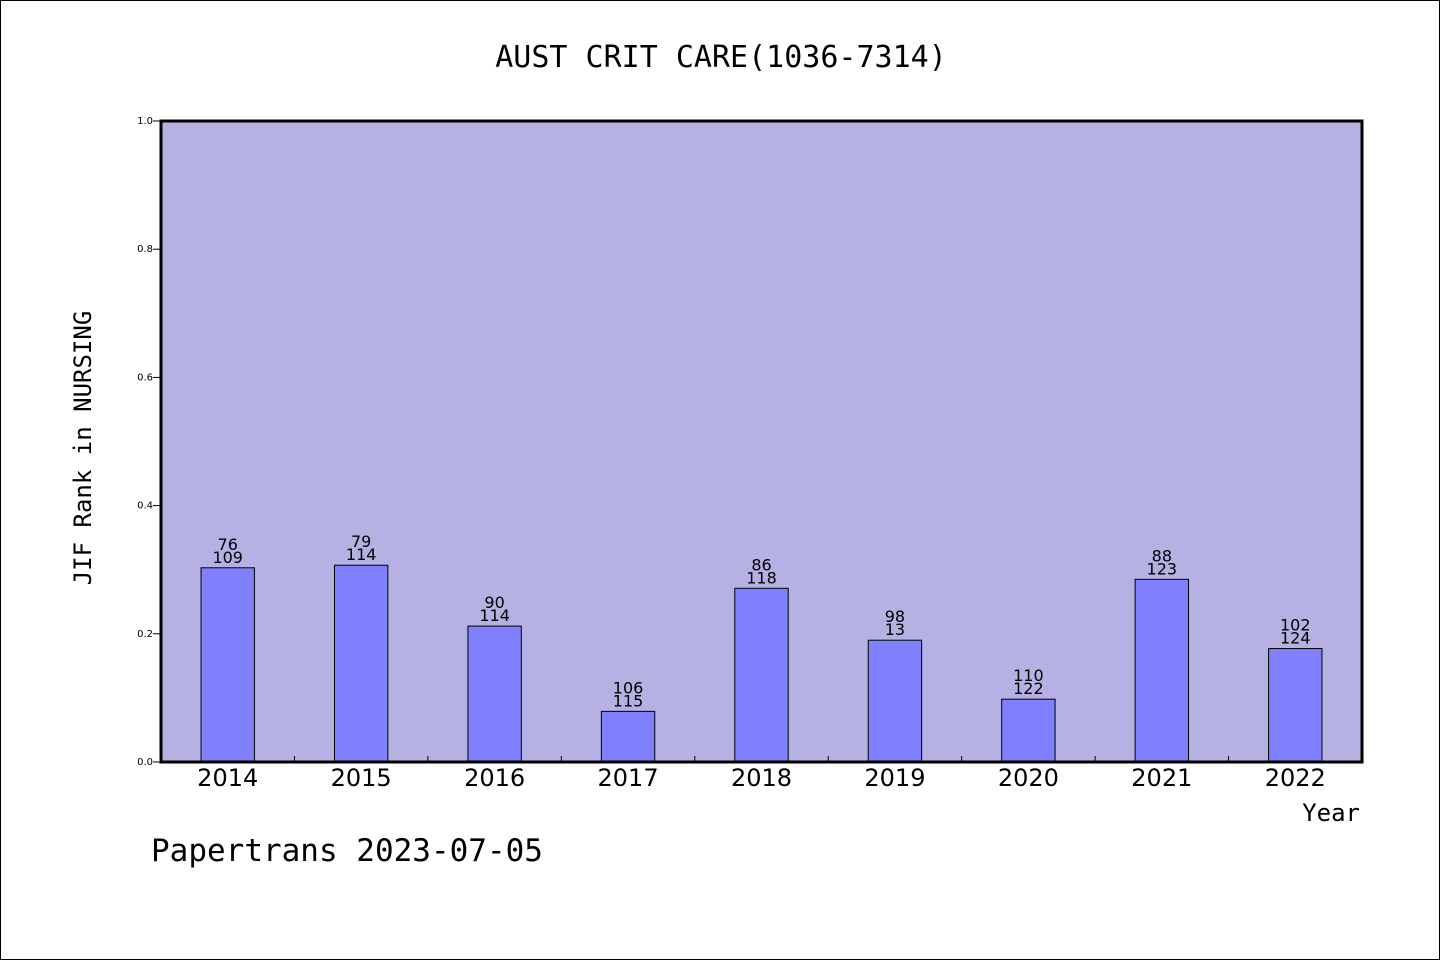 This screenshot has height=961, width=1440. I want to click on x-axis-label: Year, so click(1331, 813).